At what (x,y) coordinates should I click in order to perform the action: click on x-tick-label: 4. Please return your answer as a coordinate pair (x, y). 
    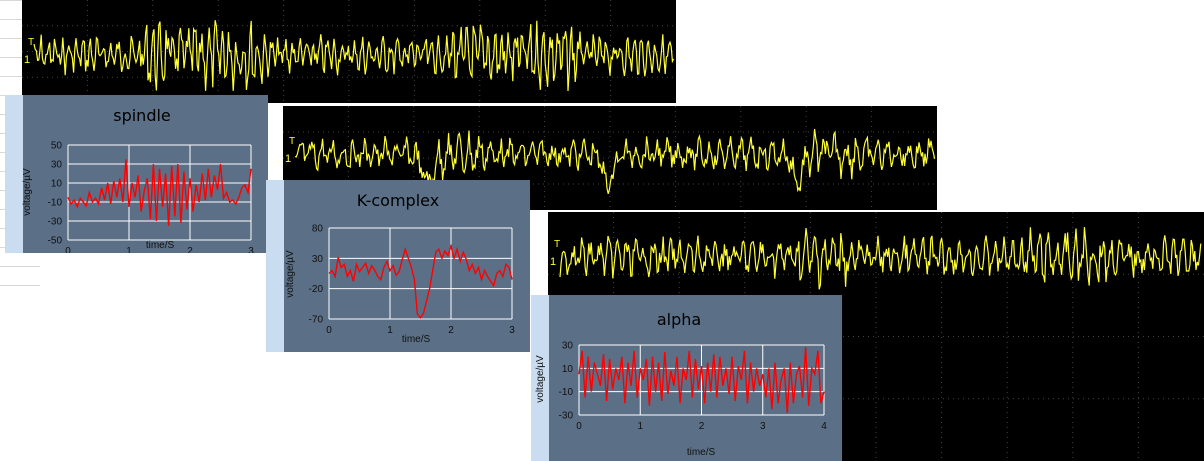
    Looking at the image, I should click on (824, 426).